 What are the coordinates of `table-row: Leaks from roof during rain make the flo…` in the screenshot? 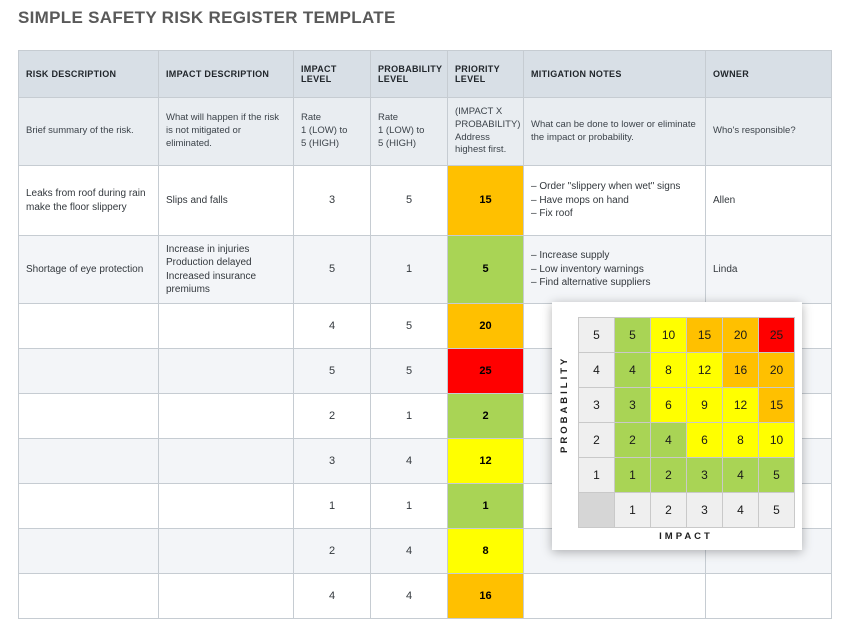 It's located at (425, 200).